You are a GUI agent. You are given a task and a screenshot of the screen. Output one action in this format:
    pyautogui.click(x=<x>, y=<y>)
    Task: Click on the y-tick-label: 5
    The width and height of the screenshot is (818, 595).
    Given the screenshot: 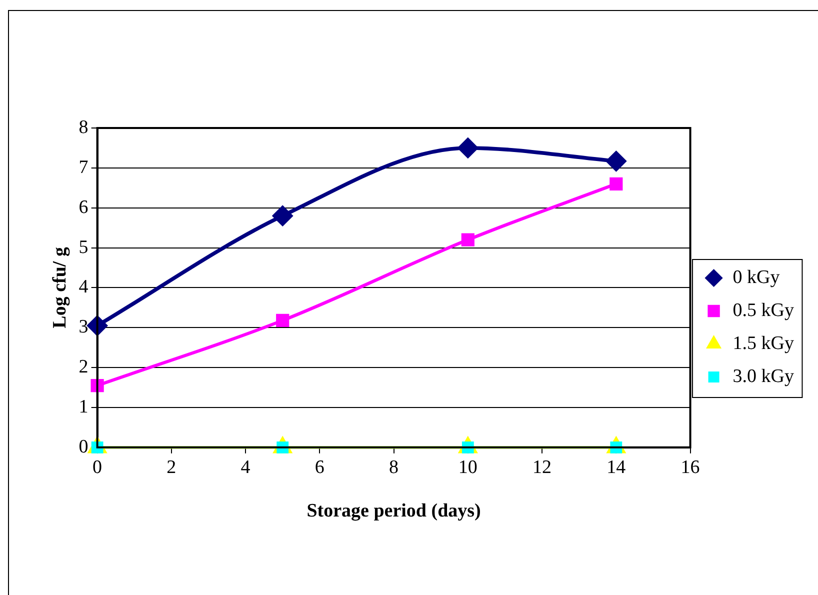 What is the action you would take?
    pyautogui.click(x=83, y=247)
    